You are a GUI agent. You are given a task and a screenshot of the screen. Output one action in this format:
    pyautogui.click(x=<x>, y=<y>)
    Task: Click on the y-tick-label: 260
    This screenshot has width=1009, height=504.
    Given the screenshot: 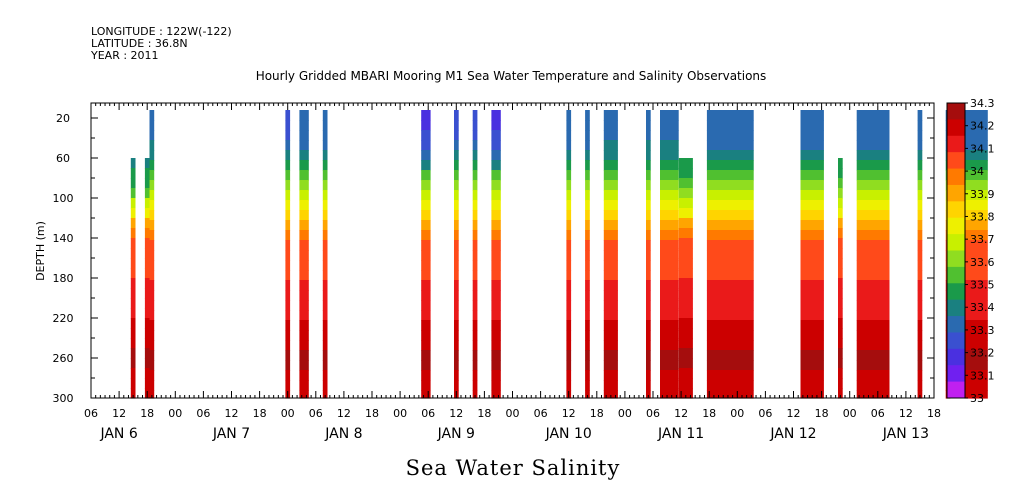 What is the action you would take?
    pyautogui.click(x=63, y=358)
    